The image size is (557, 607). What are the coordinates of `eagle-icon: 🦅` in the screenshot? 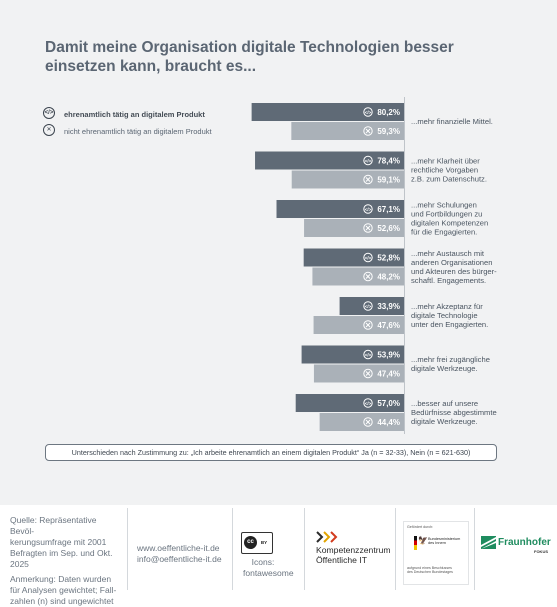 It's located at (423, 540).